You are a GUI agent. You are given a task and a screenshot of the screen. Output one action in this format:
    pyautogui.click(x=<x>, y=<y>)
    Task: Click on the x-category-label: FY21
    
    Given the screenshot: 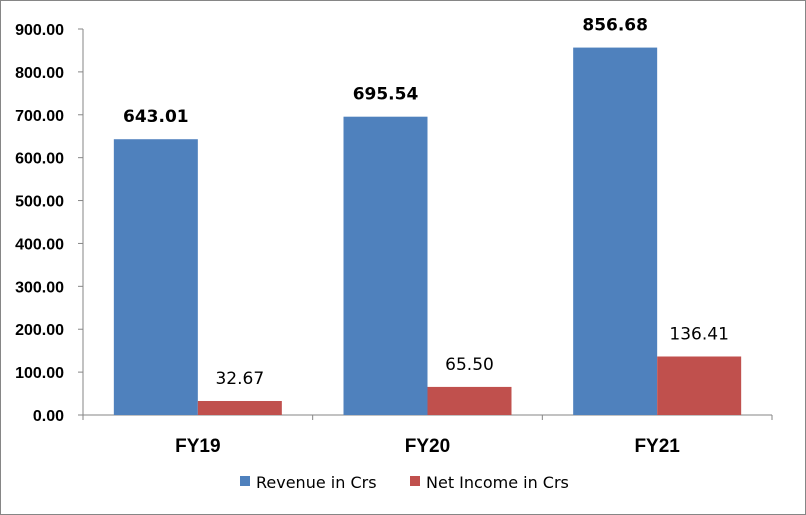 What is the action you would take?
    pyautogui.click(x=657, y=446)
    